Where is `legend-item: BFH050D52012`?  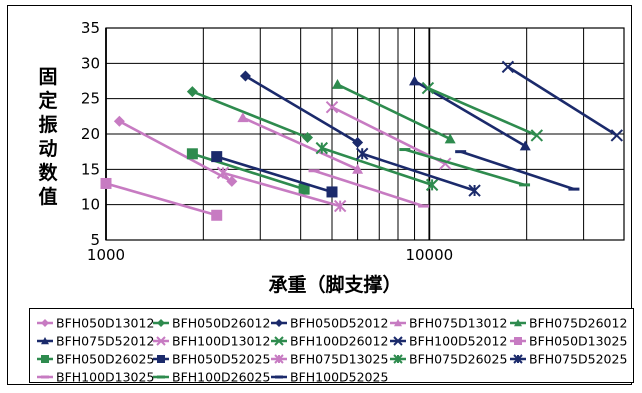
legend-item: BFH050D52012 is located at coordinates (329, 323).